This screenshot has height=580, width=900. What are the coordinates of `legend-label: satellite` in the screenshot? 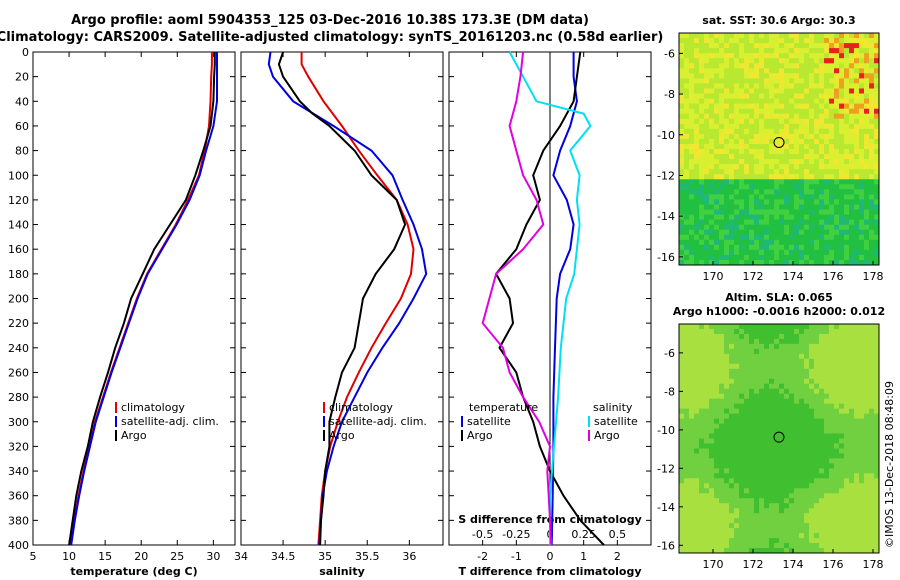 It's located at (489, 421).